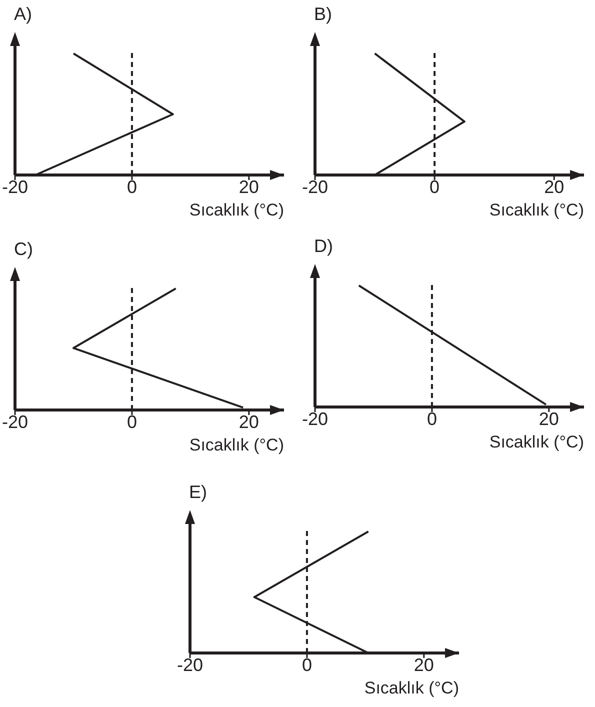  Describe the element at coordinates (23, 248) in the screenshot. I see `chart-title: C)` at that location.